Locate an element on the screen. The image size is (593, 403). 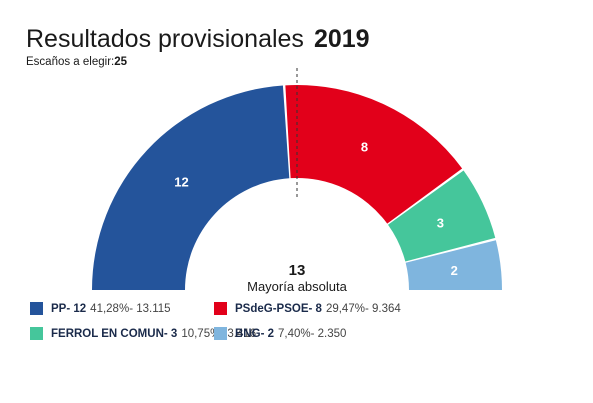
legend-seats: 3 is located at coordinates (174, 333).